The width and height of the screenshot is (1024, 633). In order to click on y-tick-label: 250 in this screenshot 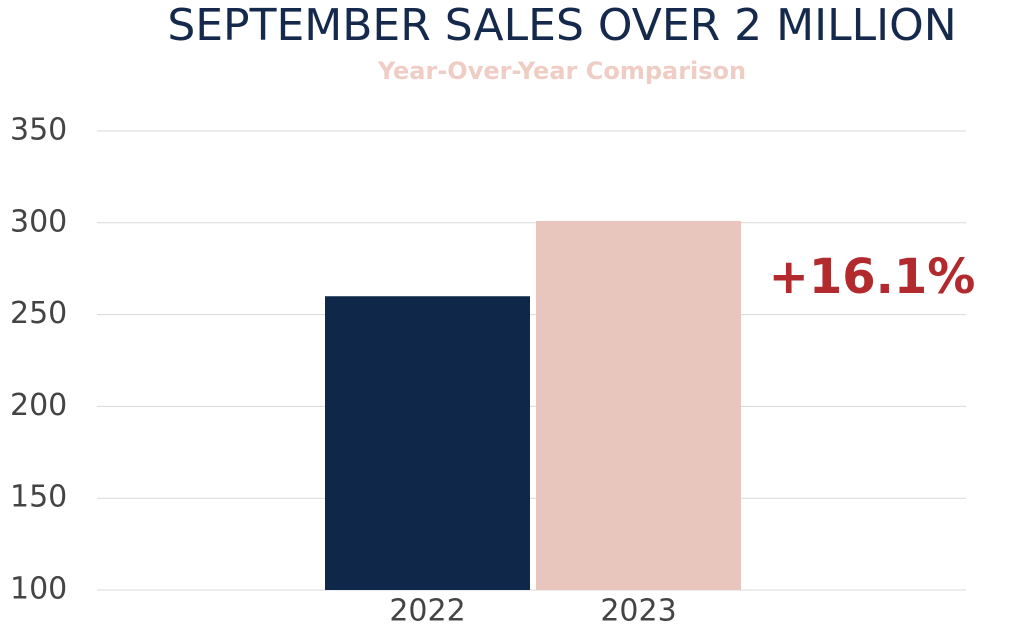, I will do `click(38, 313)`.